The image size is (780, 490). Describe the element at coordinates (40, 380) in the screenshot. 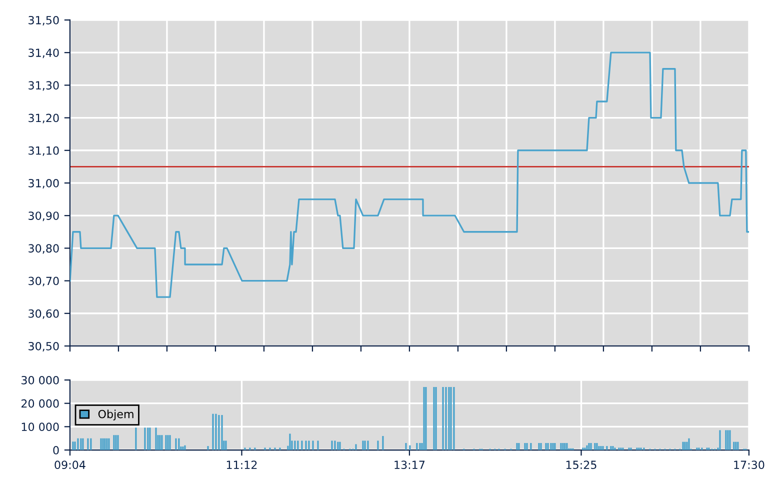

I see `y-tick-label: 30 000` at that location.